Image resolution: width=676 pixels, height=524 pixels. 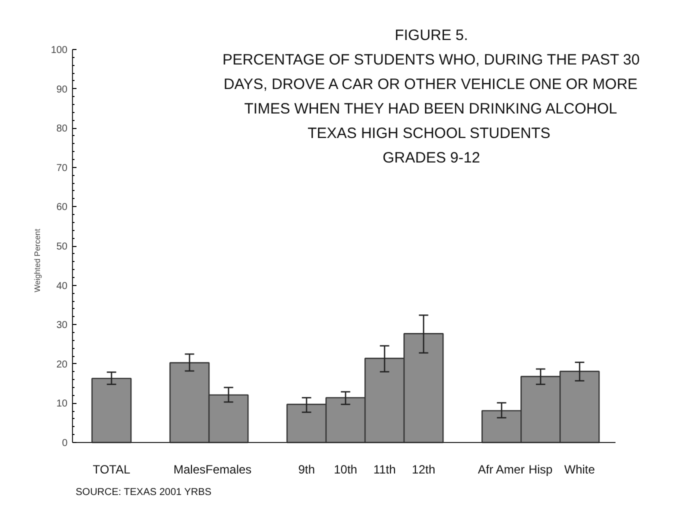 What do you see at coordinates (306, 469) in the screenshot?
I see `x-tick-label: 9th` at bounding box center [306, 469].